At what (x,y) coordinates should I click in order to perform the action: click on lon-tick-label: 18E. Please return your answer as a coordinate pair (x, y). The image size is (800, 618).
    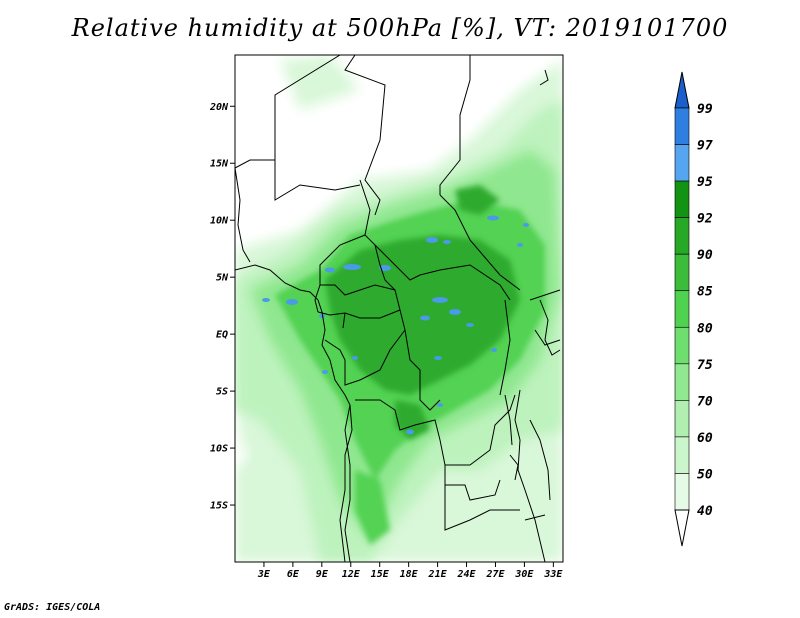
    Looking at the image, I should click on (409, 574).